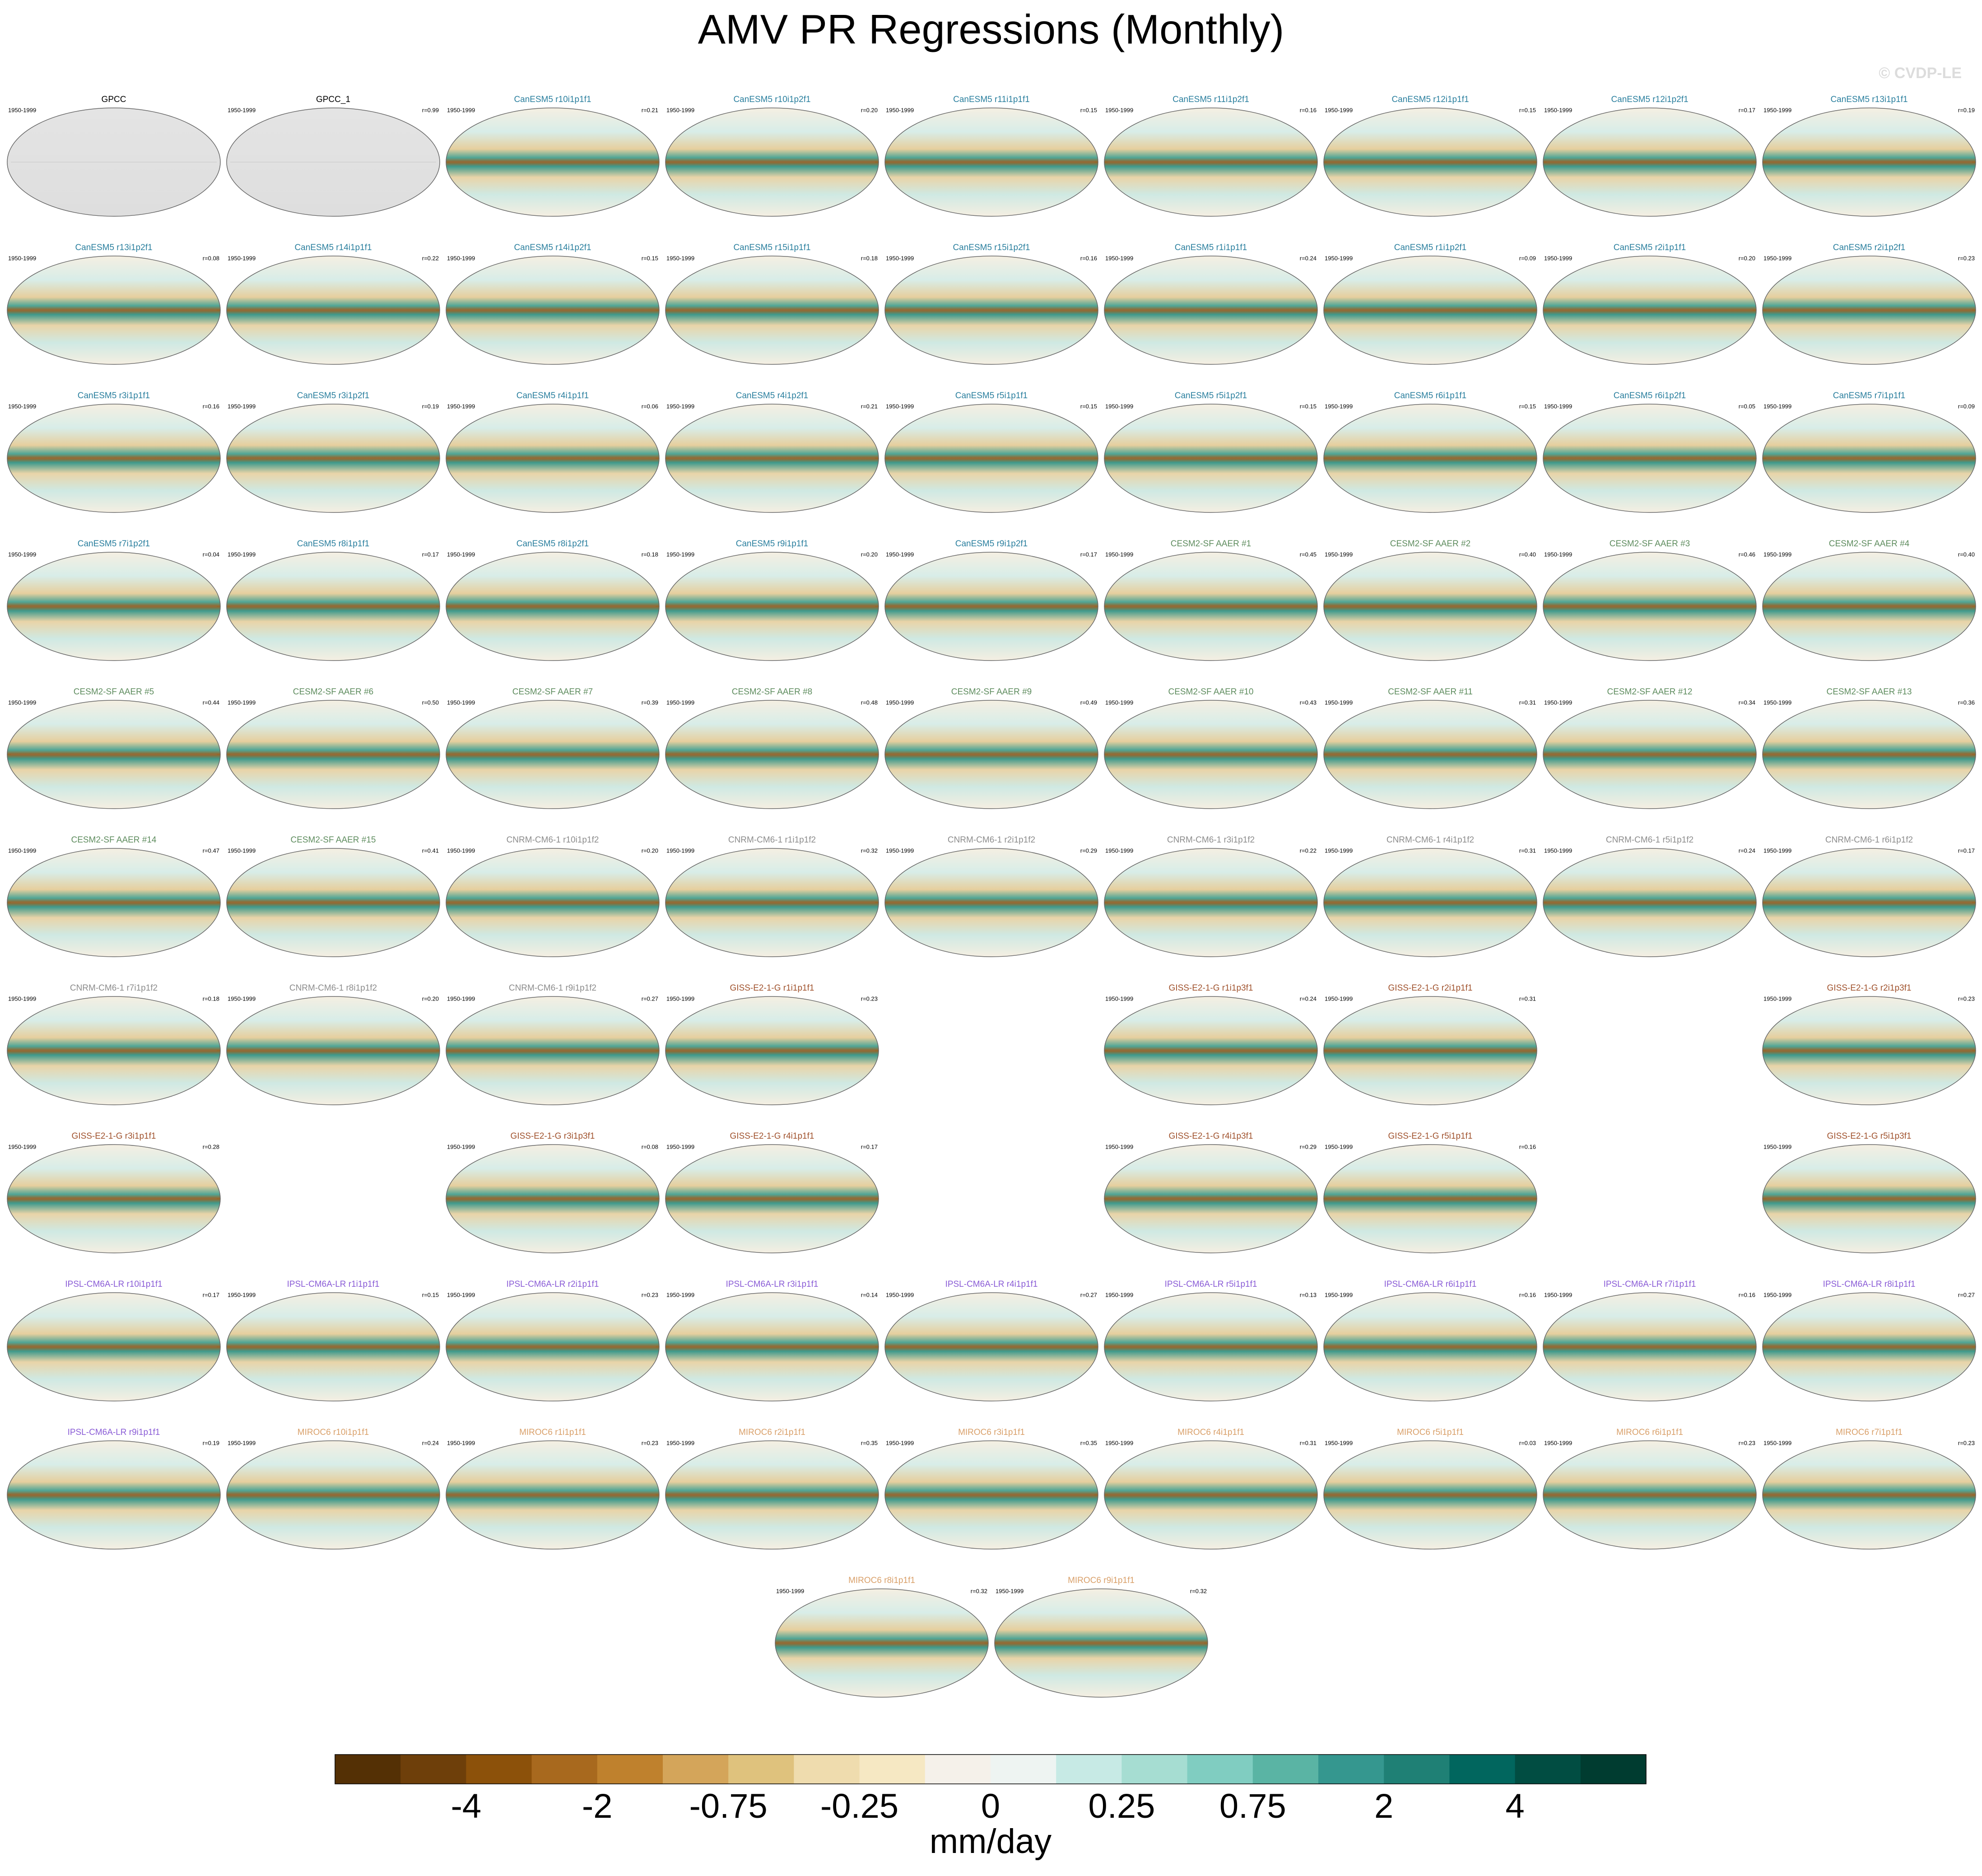  Describe the element at coordinates (1869, 1432) in the screenshot. I see `panel-title: MIROC6 r7i1p1f1` at that location.